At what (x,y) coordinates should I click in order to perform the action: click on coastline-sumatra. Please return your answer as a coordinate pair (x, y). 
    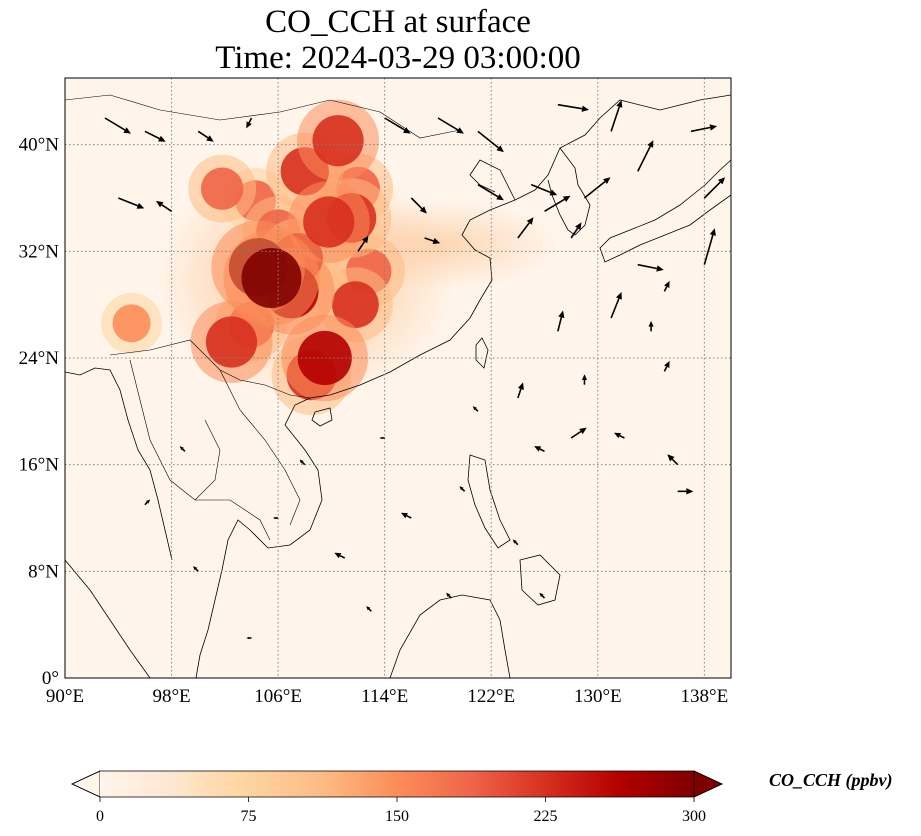
    Looking at the image, I should click on (108, 618).